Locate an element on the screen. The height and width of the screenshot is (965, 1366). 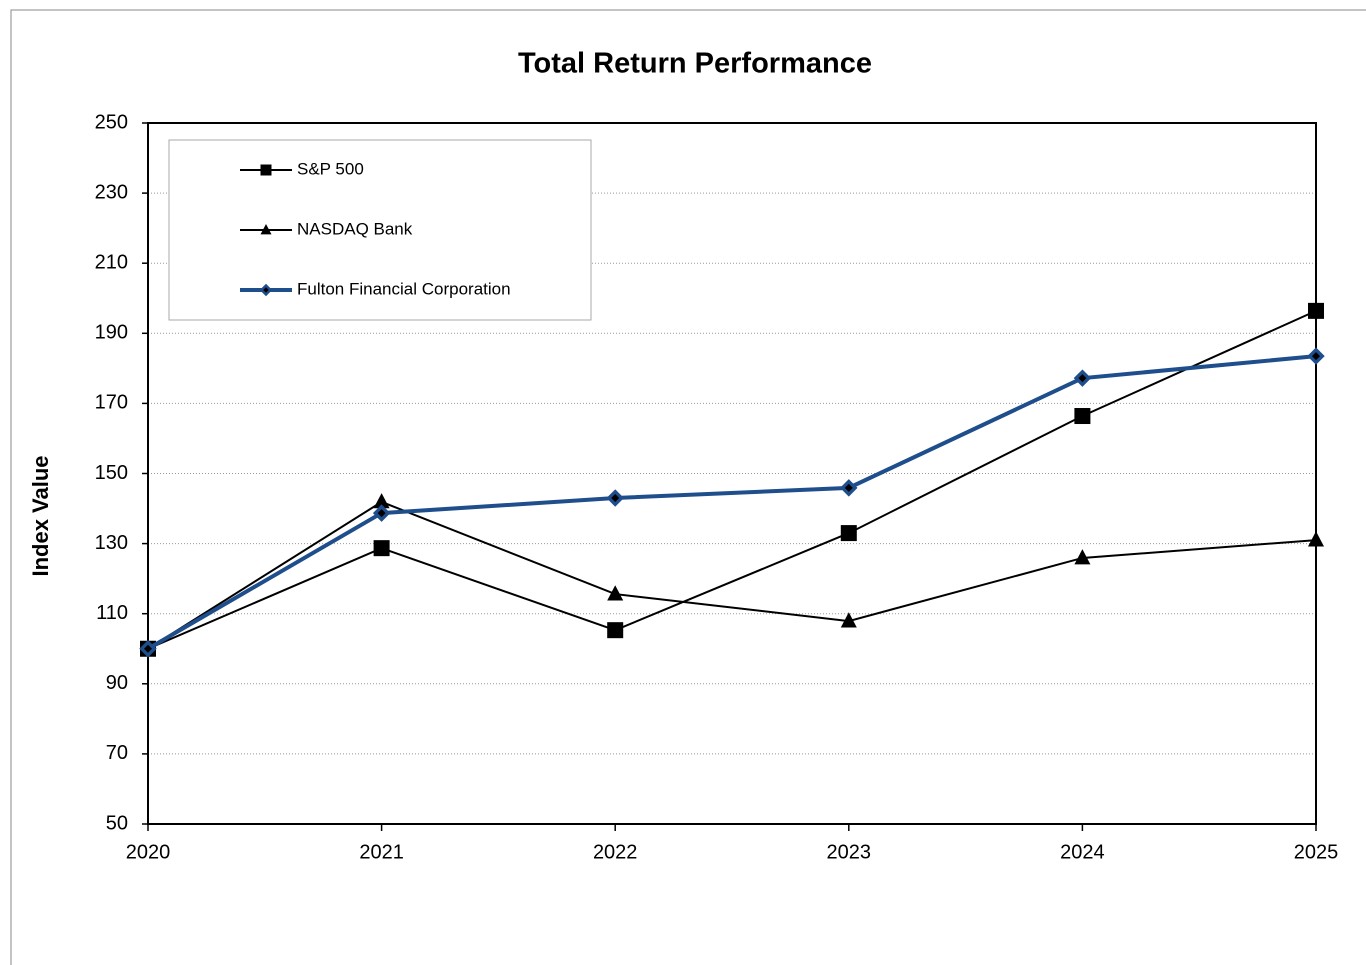
y-axis-label: Index Value is located at coordinates (40, 515).